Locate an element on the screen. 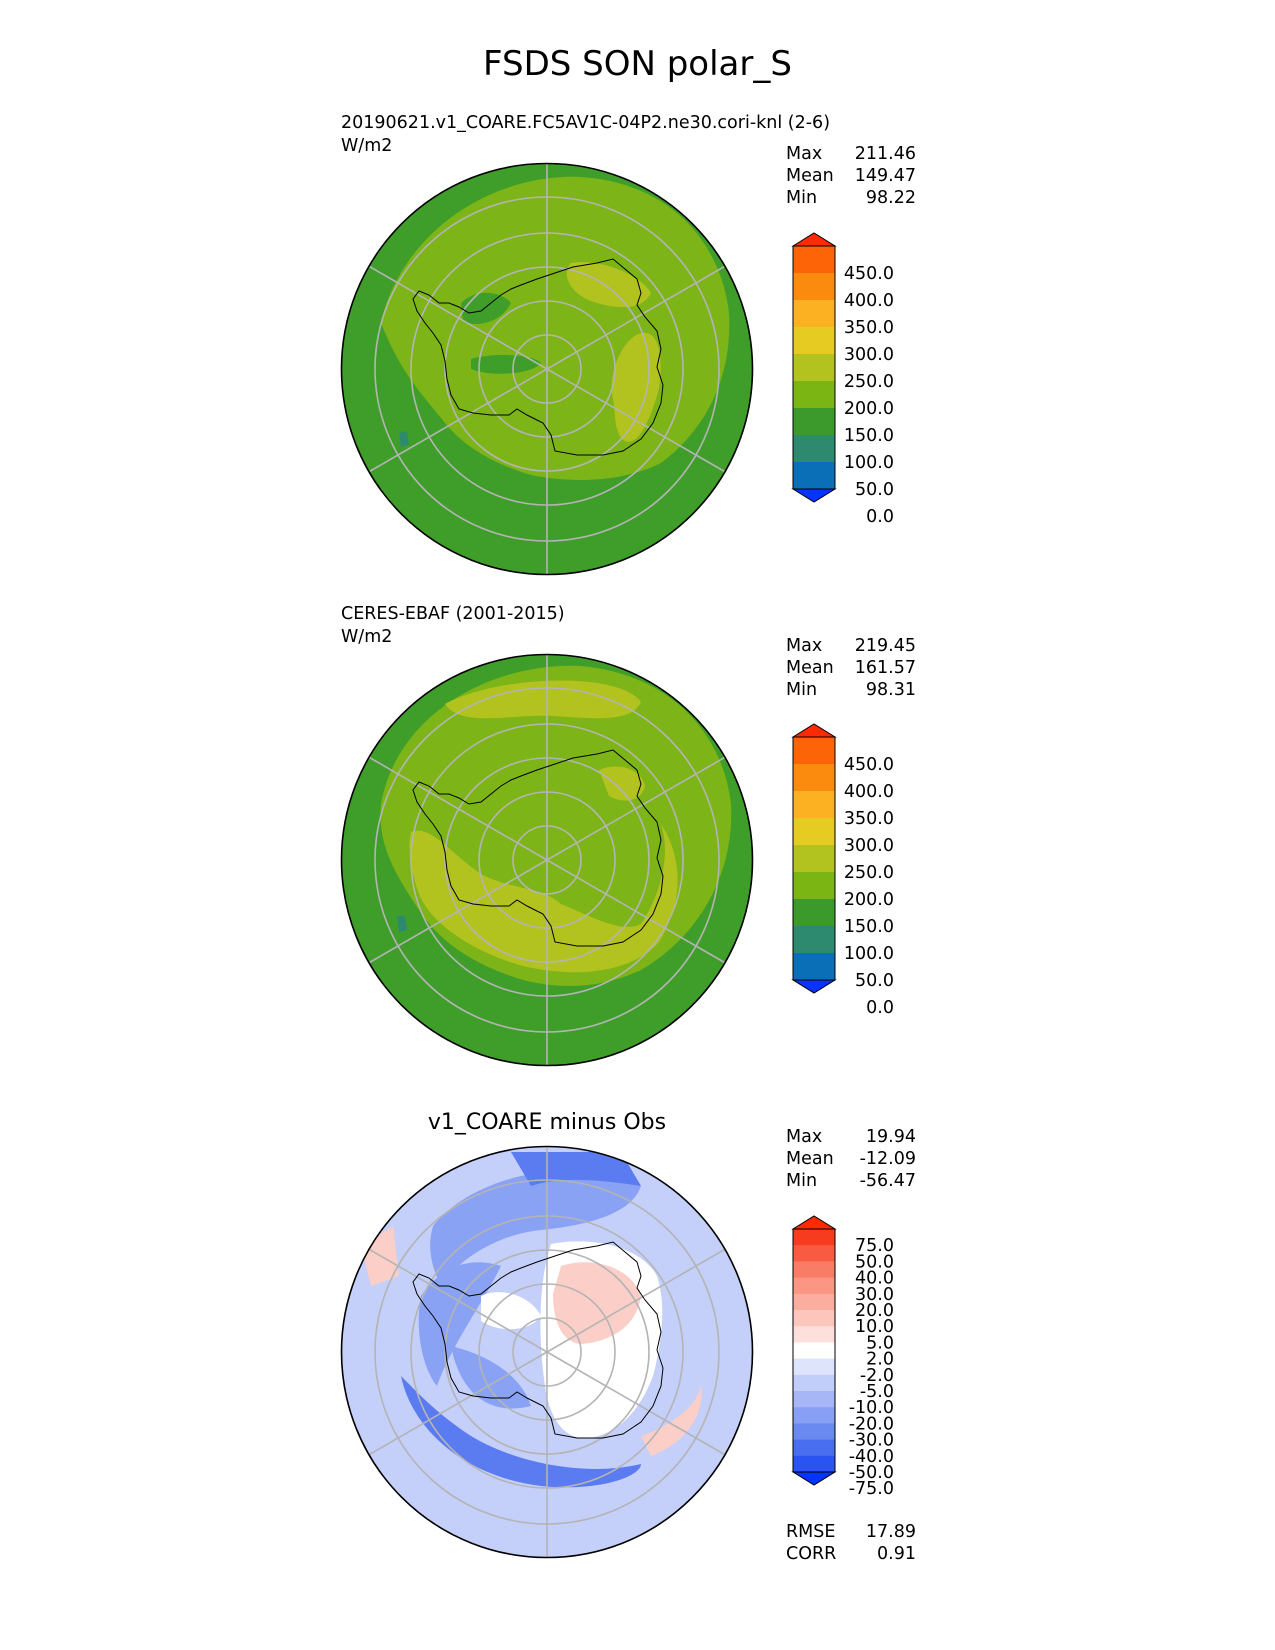 The image size is (1275, 1650). stat-min-value: 98.31 is located at coordinates (890, 690).